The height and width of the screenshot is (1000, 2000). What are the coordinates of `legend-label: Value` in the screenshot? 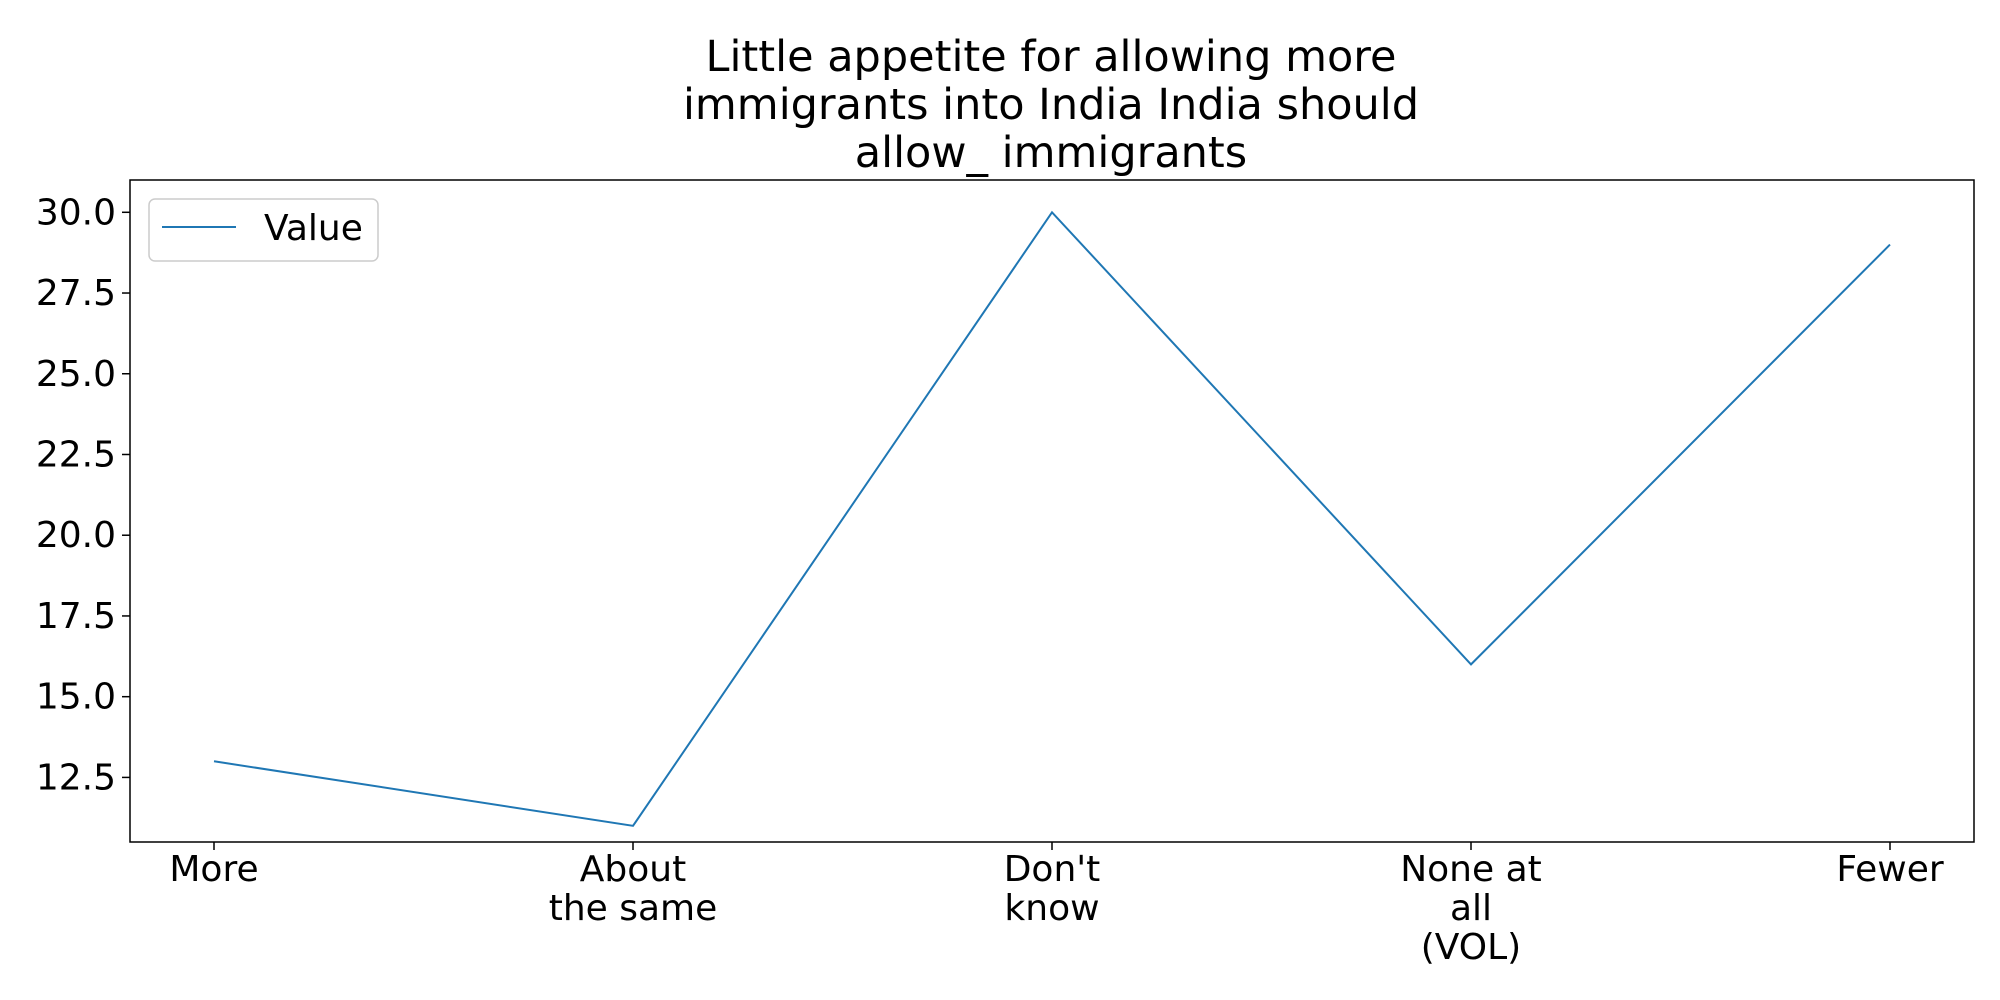 It's located at (313, 228).